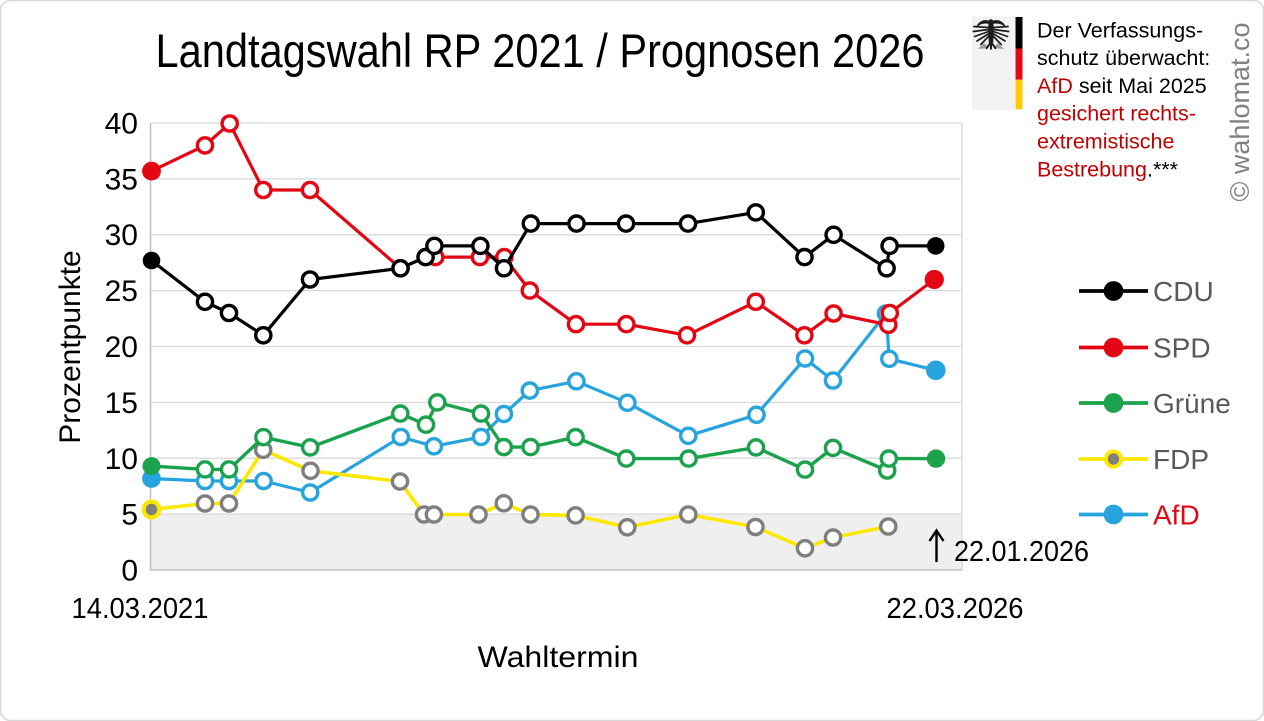  What do you see at coordinates (121, 179) in the screenshot?
I see `svg-text: 35` at bounding box center [121, 179].